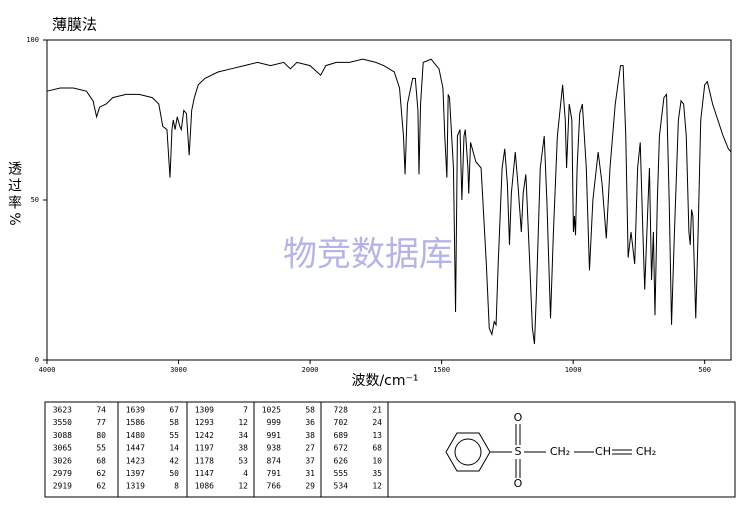 This screenshot has width=737, height=510. I want to click on peak-transmittance: 80, so click(101, 435).